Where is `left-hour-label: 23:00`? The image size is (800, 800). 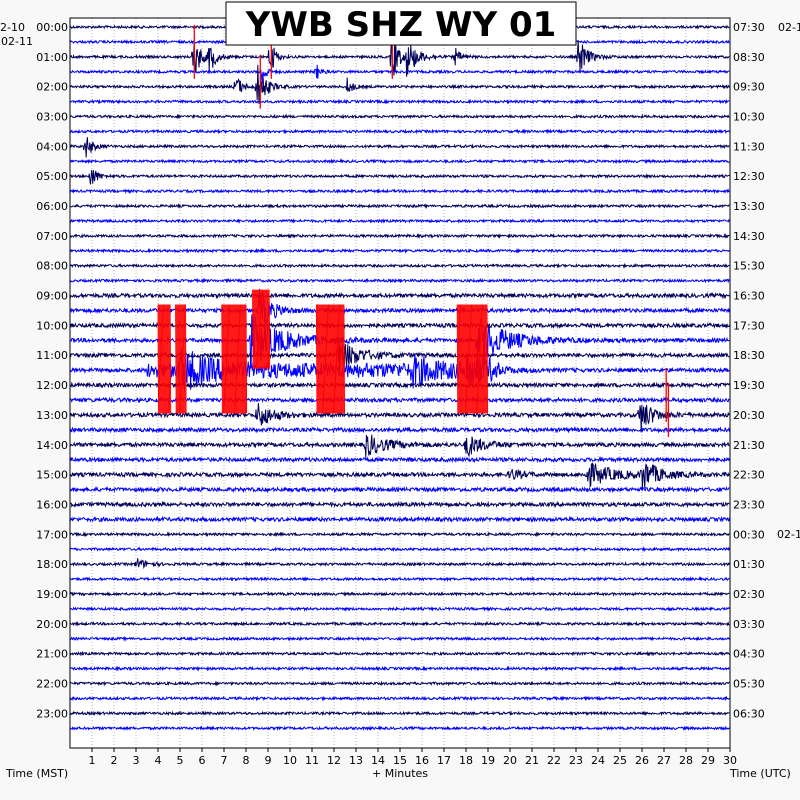
left-hour-label: 23:00 is located at coordinates (52, 713).